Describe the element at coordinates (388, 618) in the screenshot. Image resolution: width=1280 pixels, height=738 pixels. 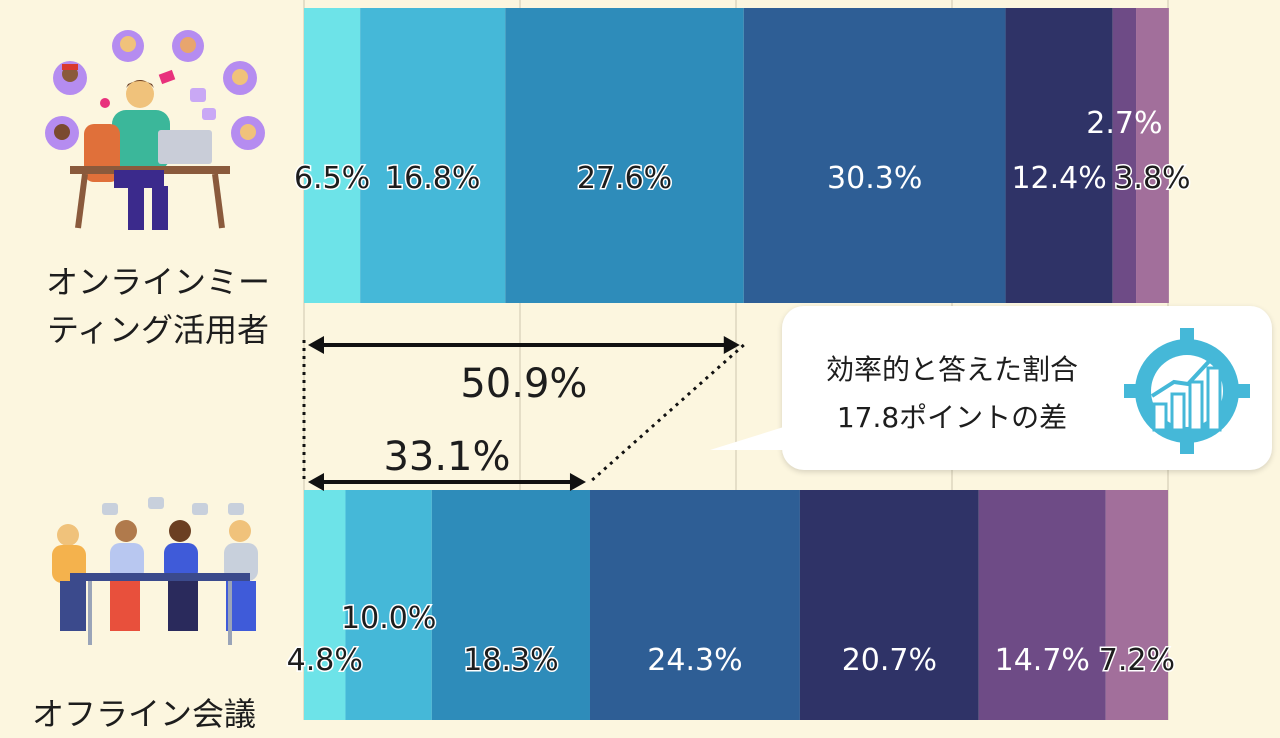
I see `data-label: 10.0%` at that location.